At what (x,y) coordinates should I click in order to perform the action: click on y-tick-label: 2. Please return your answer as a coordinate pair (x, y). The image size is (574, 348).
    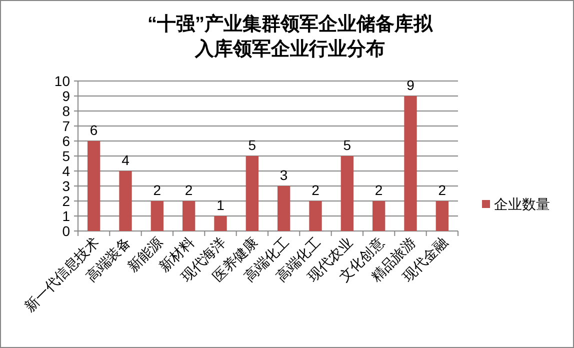
    Looking at the image, I should click on (66, 201).